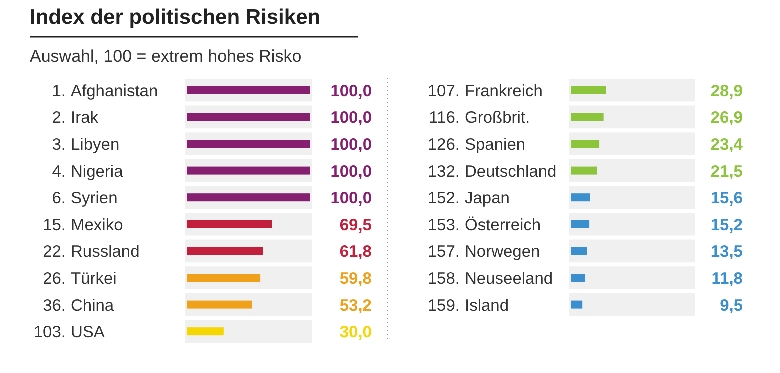 This screenshot has width=780, height=373. Describe the element at coordinates (86, 145) in the screenshot. I see `category-label: 3. Libyen` at that location.